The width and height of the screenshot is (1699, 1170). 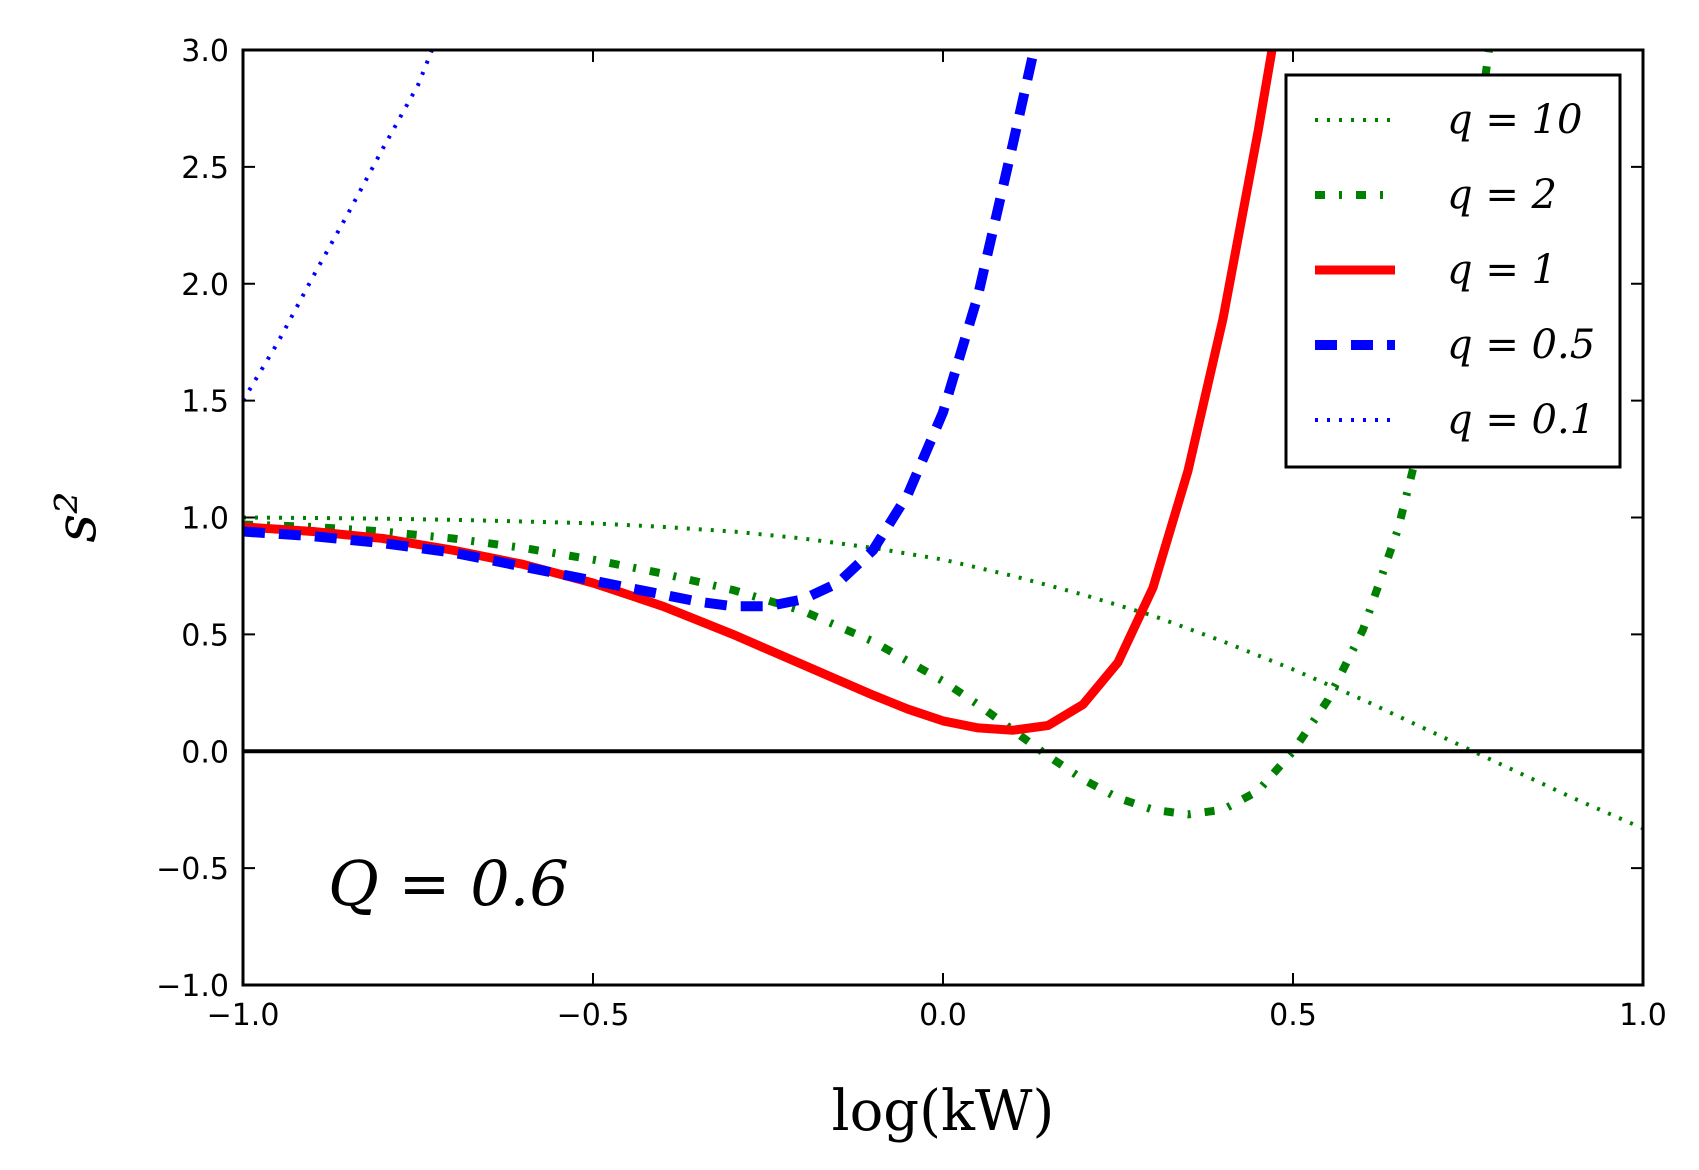 I want to click on x-axis-label: log(kW), so click(x=943, y=1111).